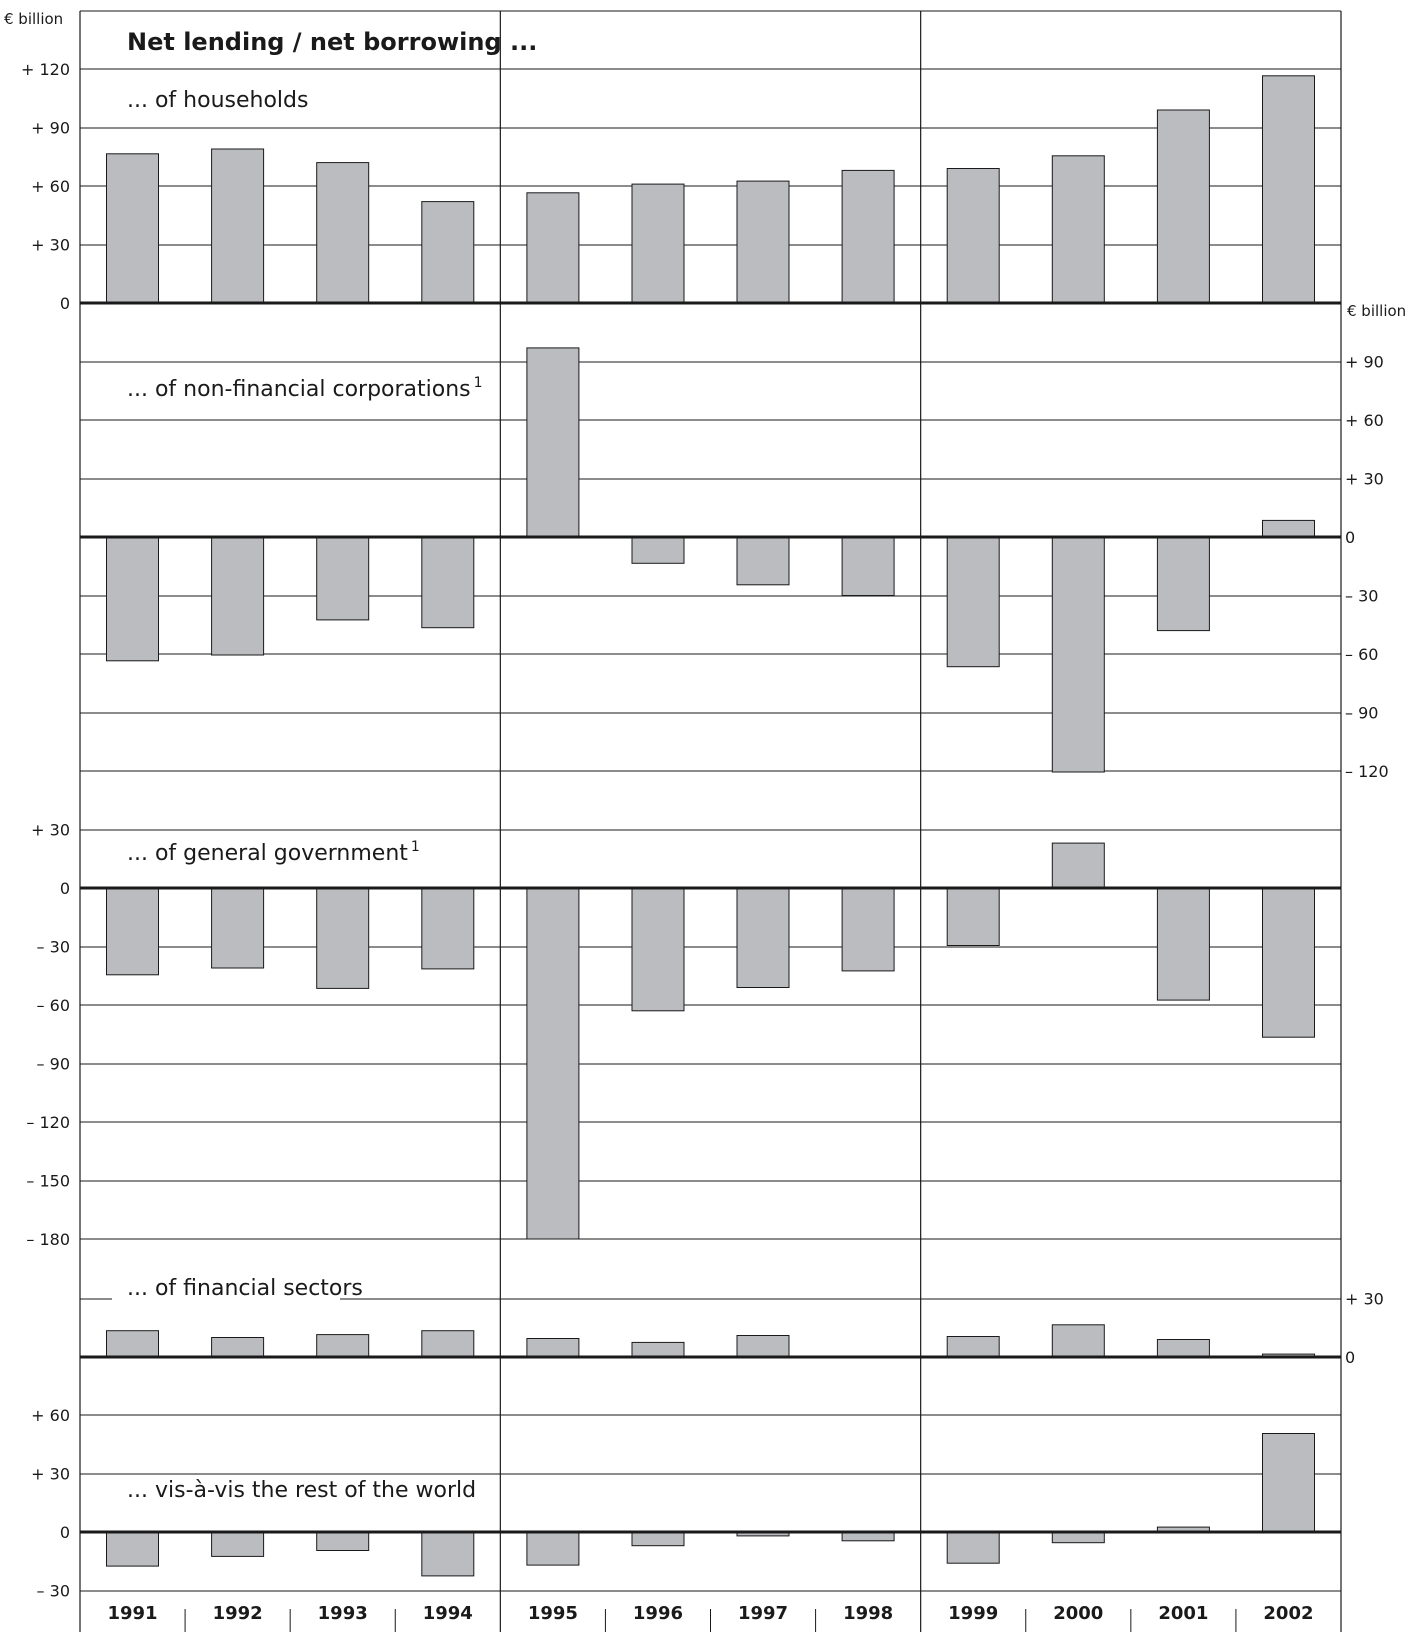 This screenshot has height=1632, width=1419. I want to click on year-label: 2001, so click(1183, 1613).